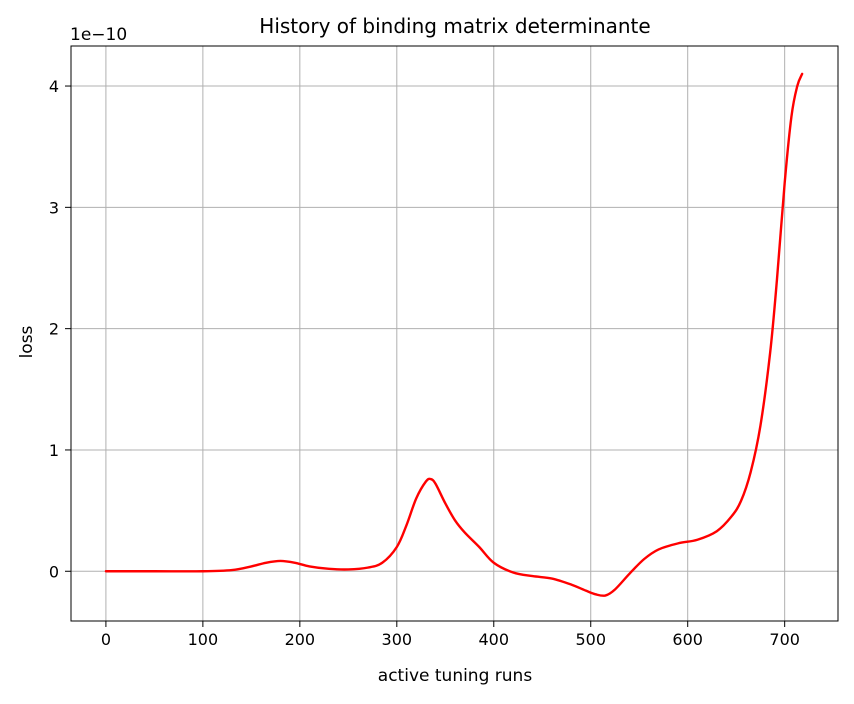 The height and width of the screenshot is (704, 854). What do you see at coordinates (54, 450) in the screenshot?
I see `y-tick-label: 1` at bounding box center [54, 450].